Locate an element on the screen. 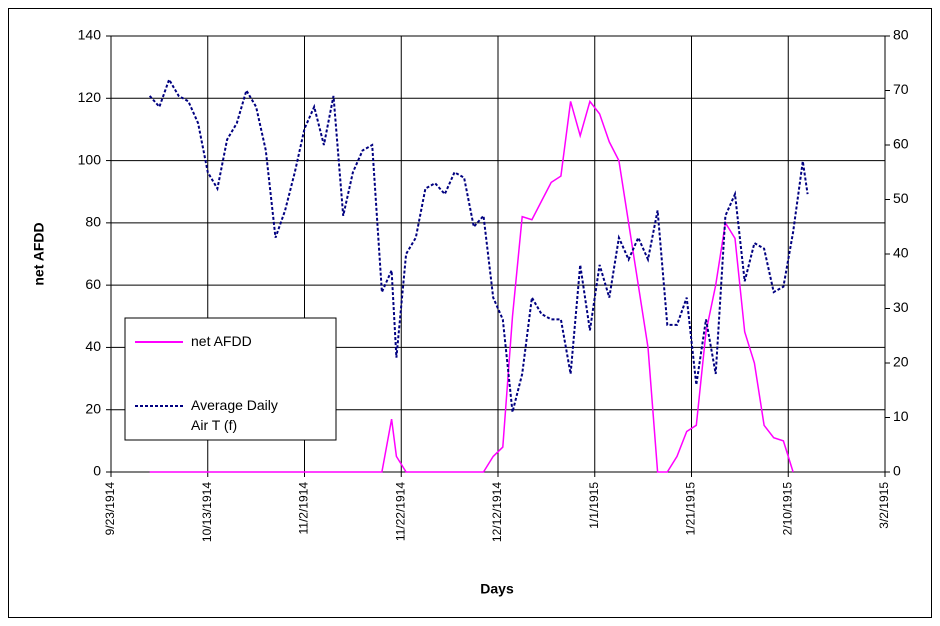 The width and height of the screenshot is (940, 626). y-tick-label: 120 is located at coordinates (90, 97).